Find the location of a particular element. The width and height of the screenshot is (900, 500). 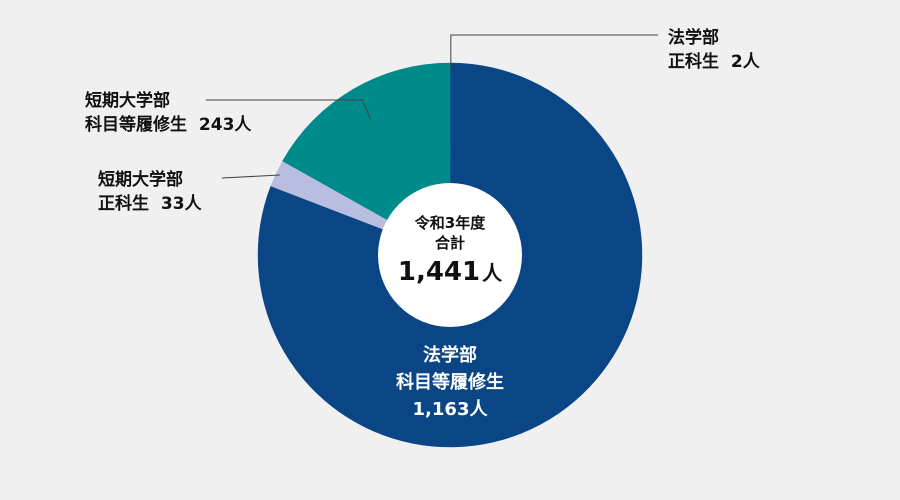

center-hole is located at coordinates (450, 255).